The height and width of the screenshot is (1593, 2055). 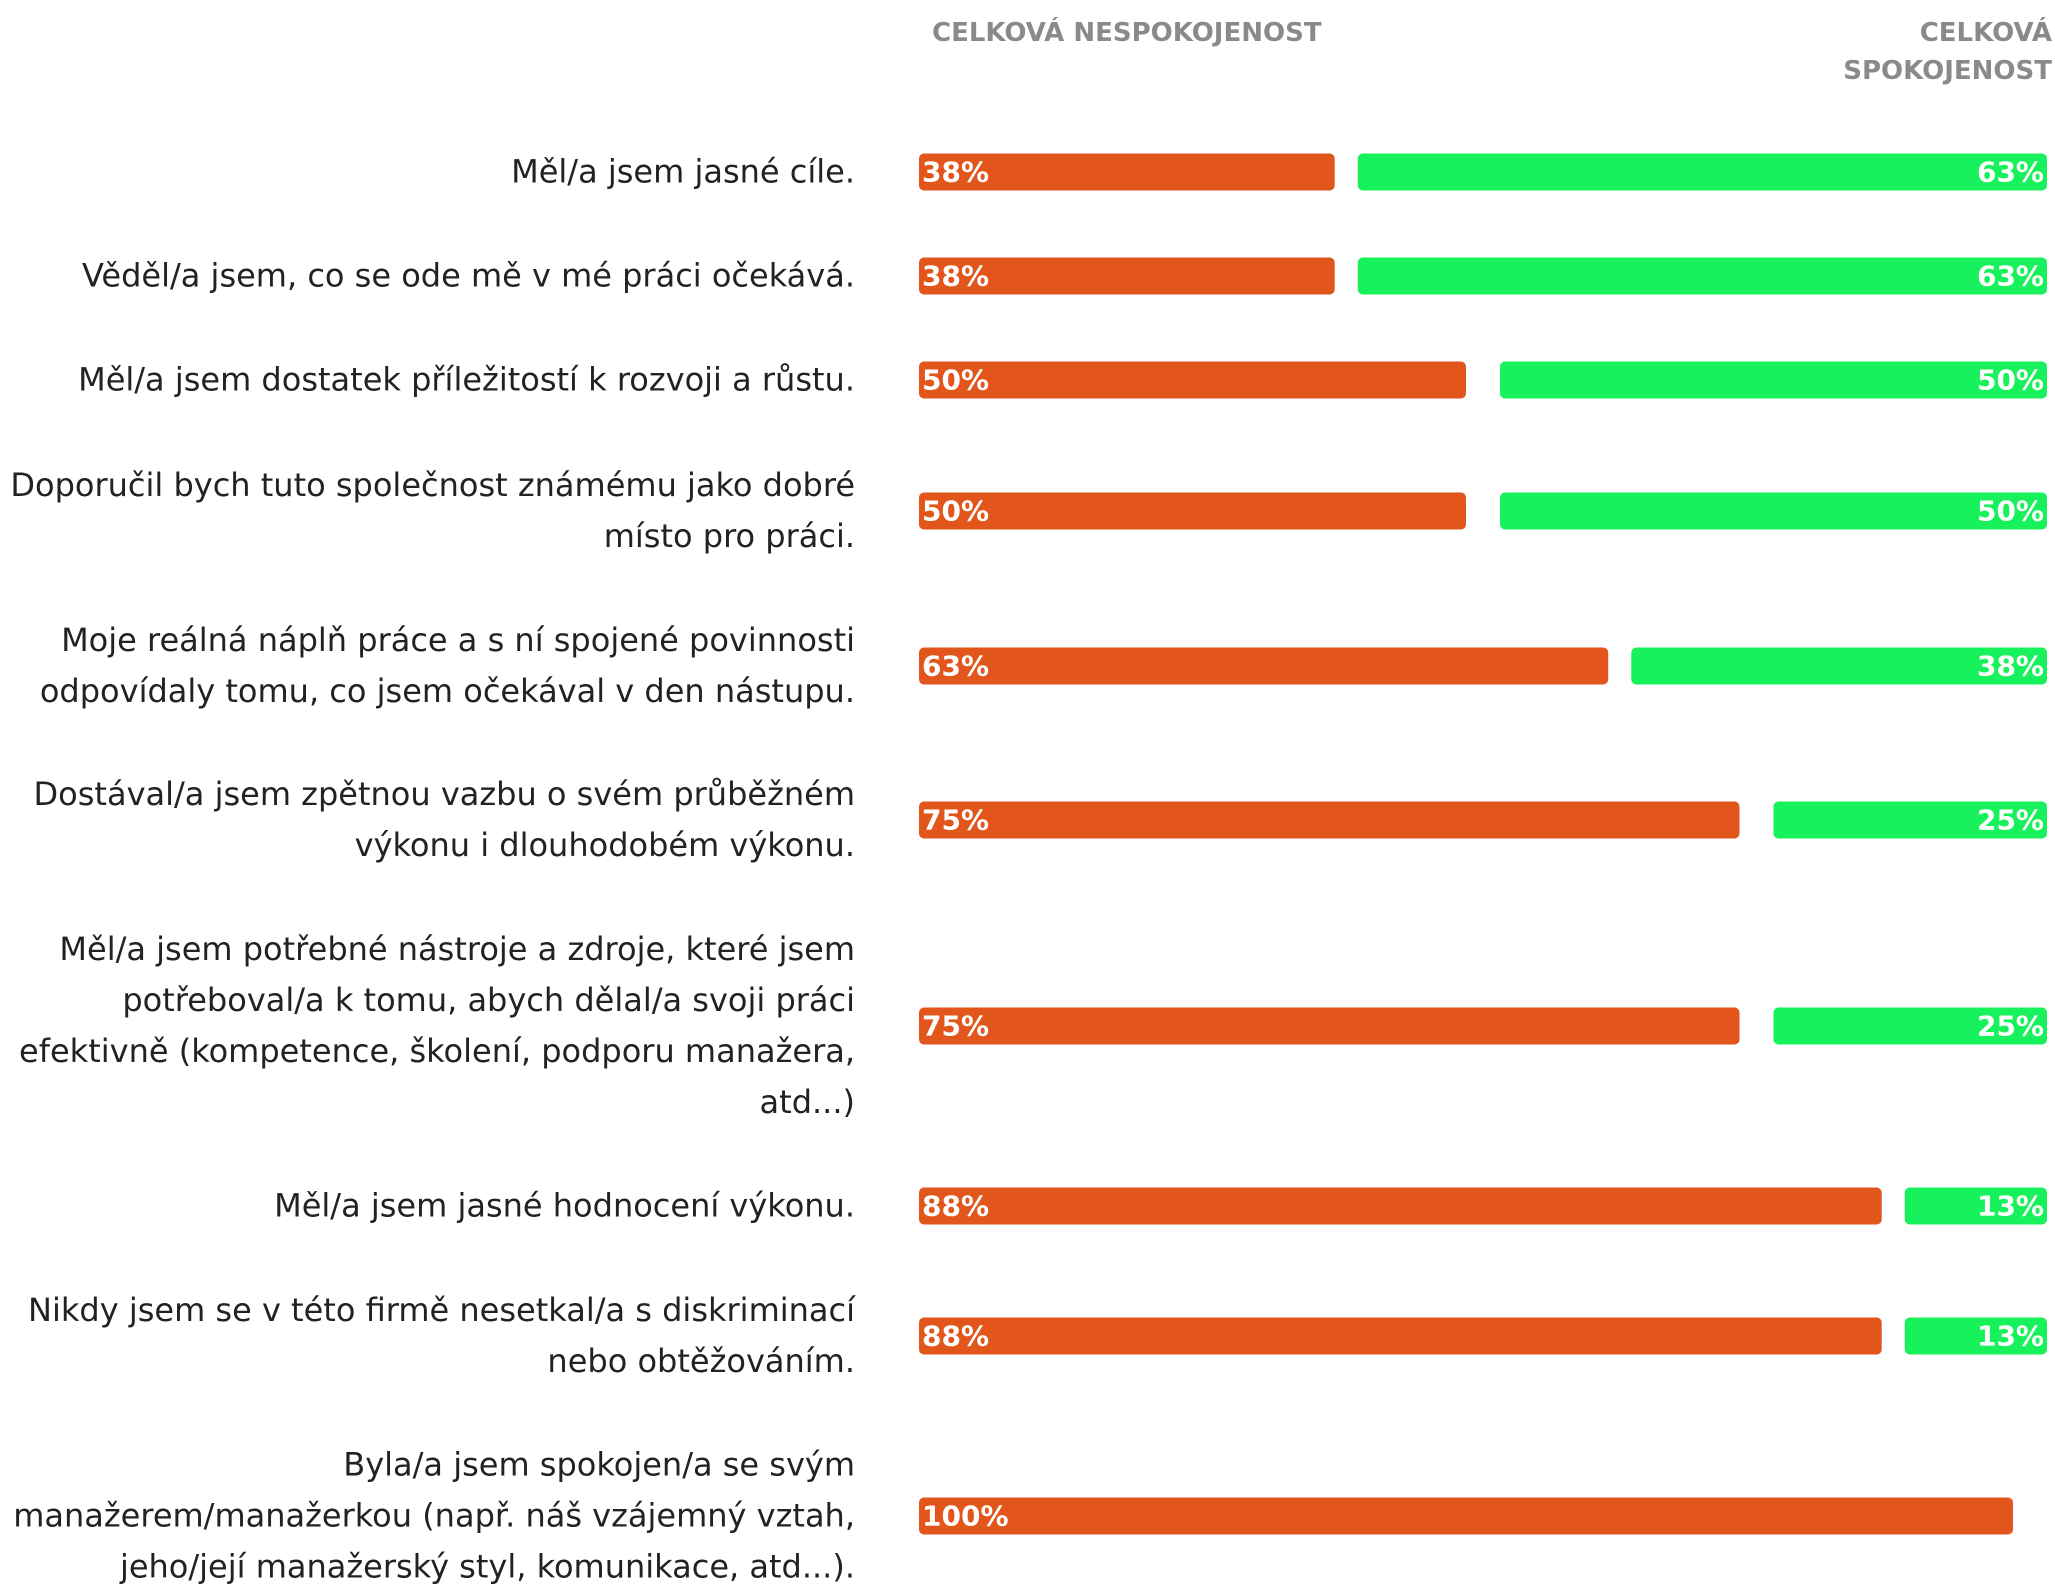 What do you see at coordinates (1127, 33) in the screenshot?
I see `series-header: CELKOVÁ NESPOKOJENOST` at bounding box center [1127, 33].